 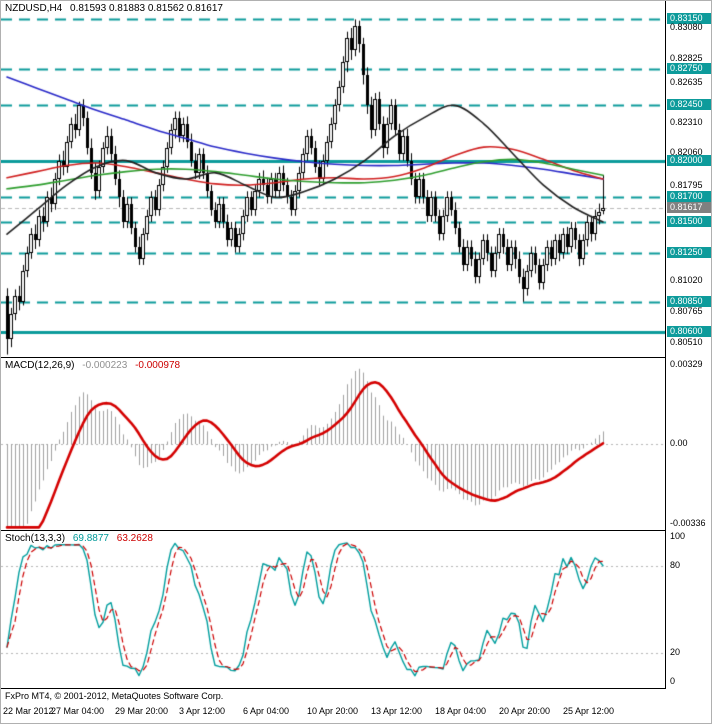 I want to click on time-axis-label: 13 Apr 12:00, so click(x=397, y=711).